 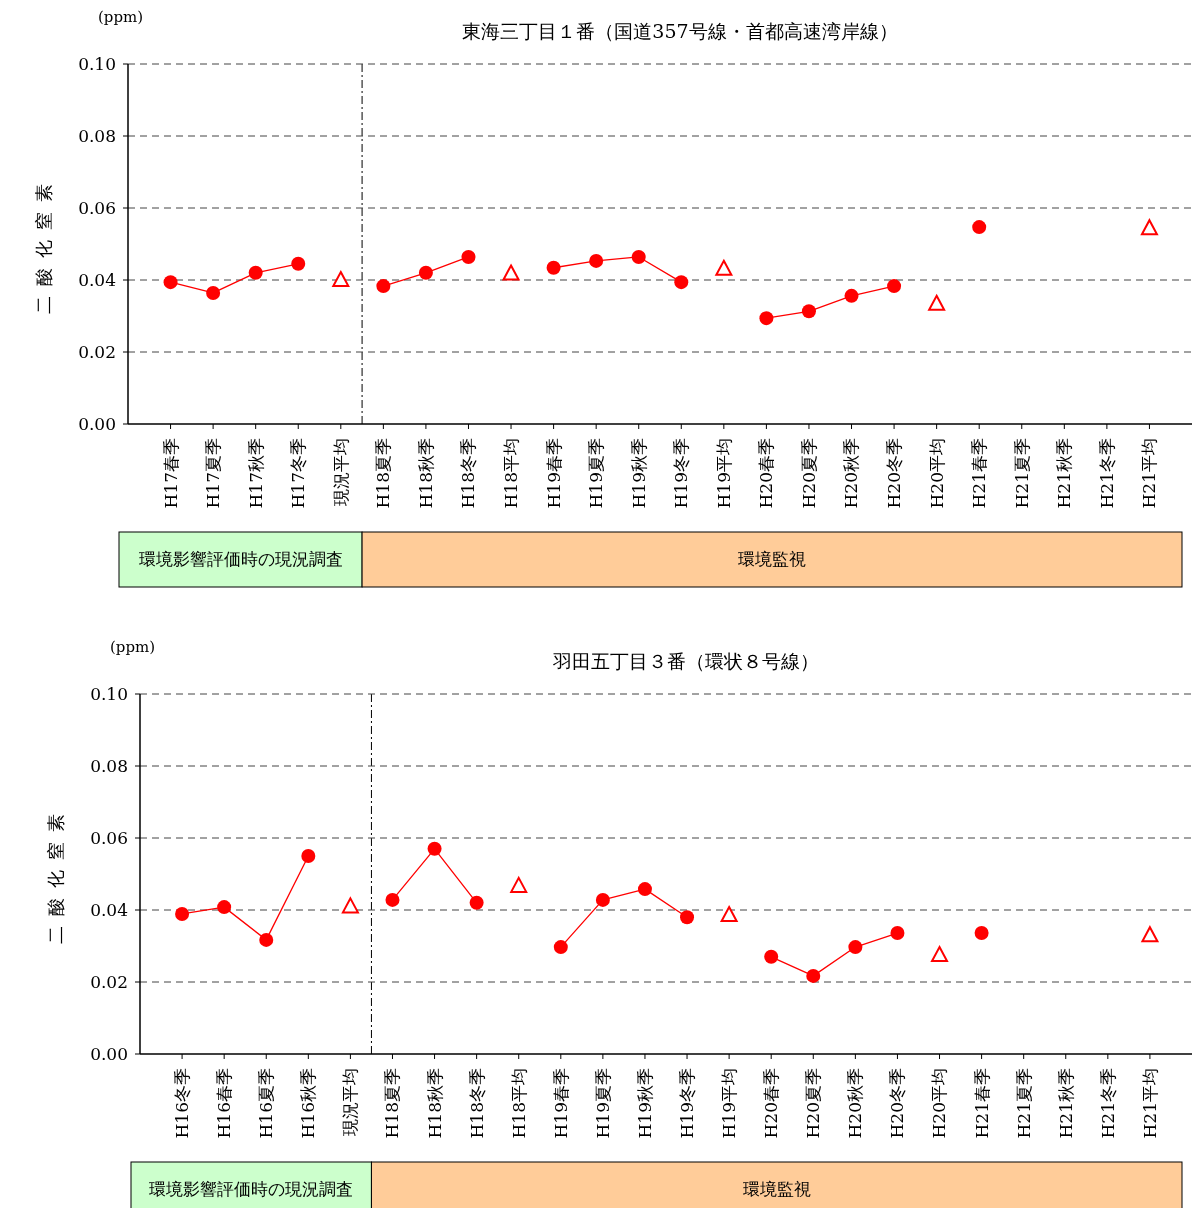 I want to click on x-tick-label: H17冬季, so click(x=298, y=473).